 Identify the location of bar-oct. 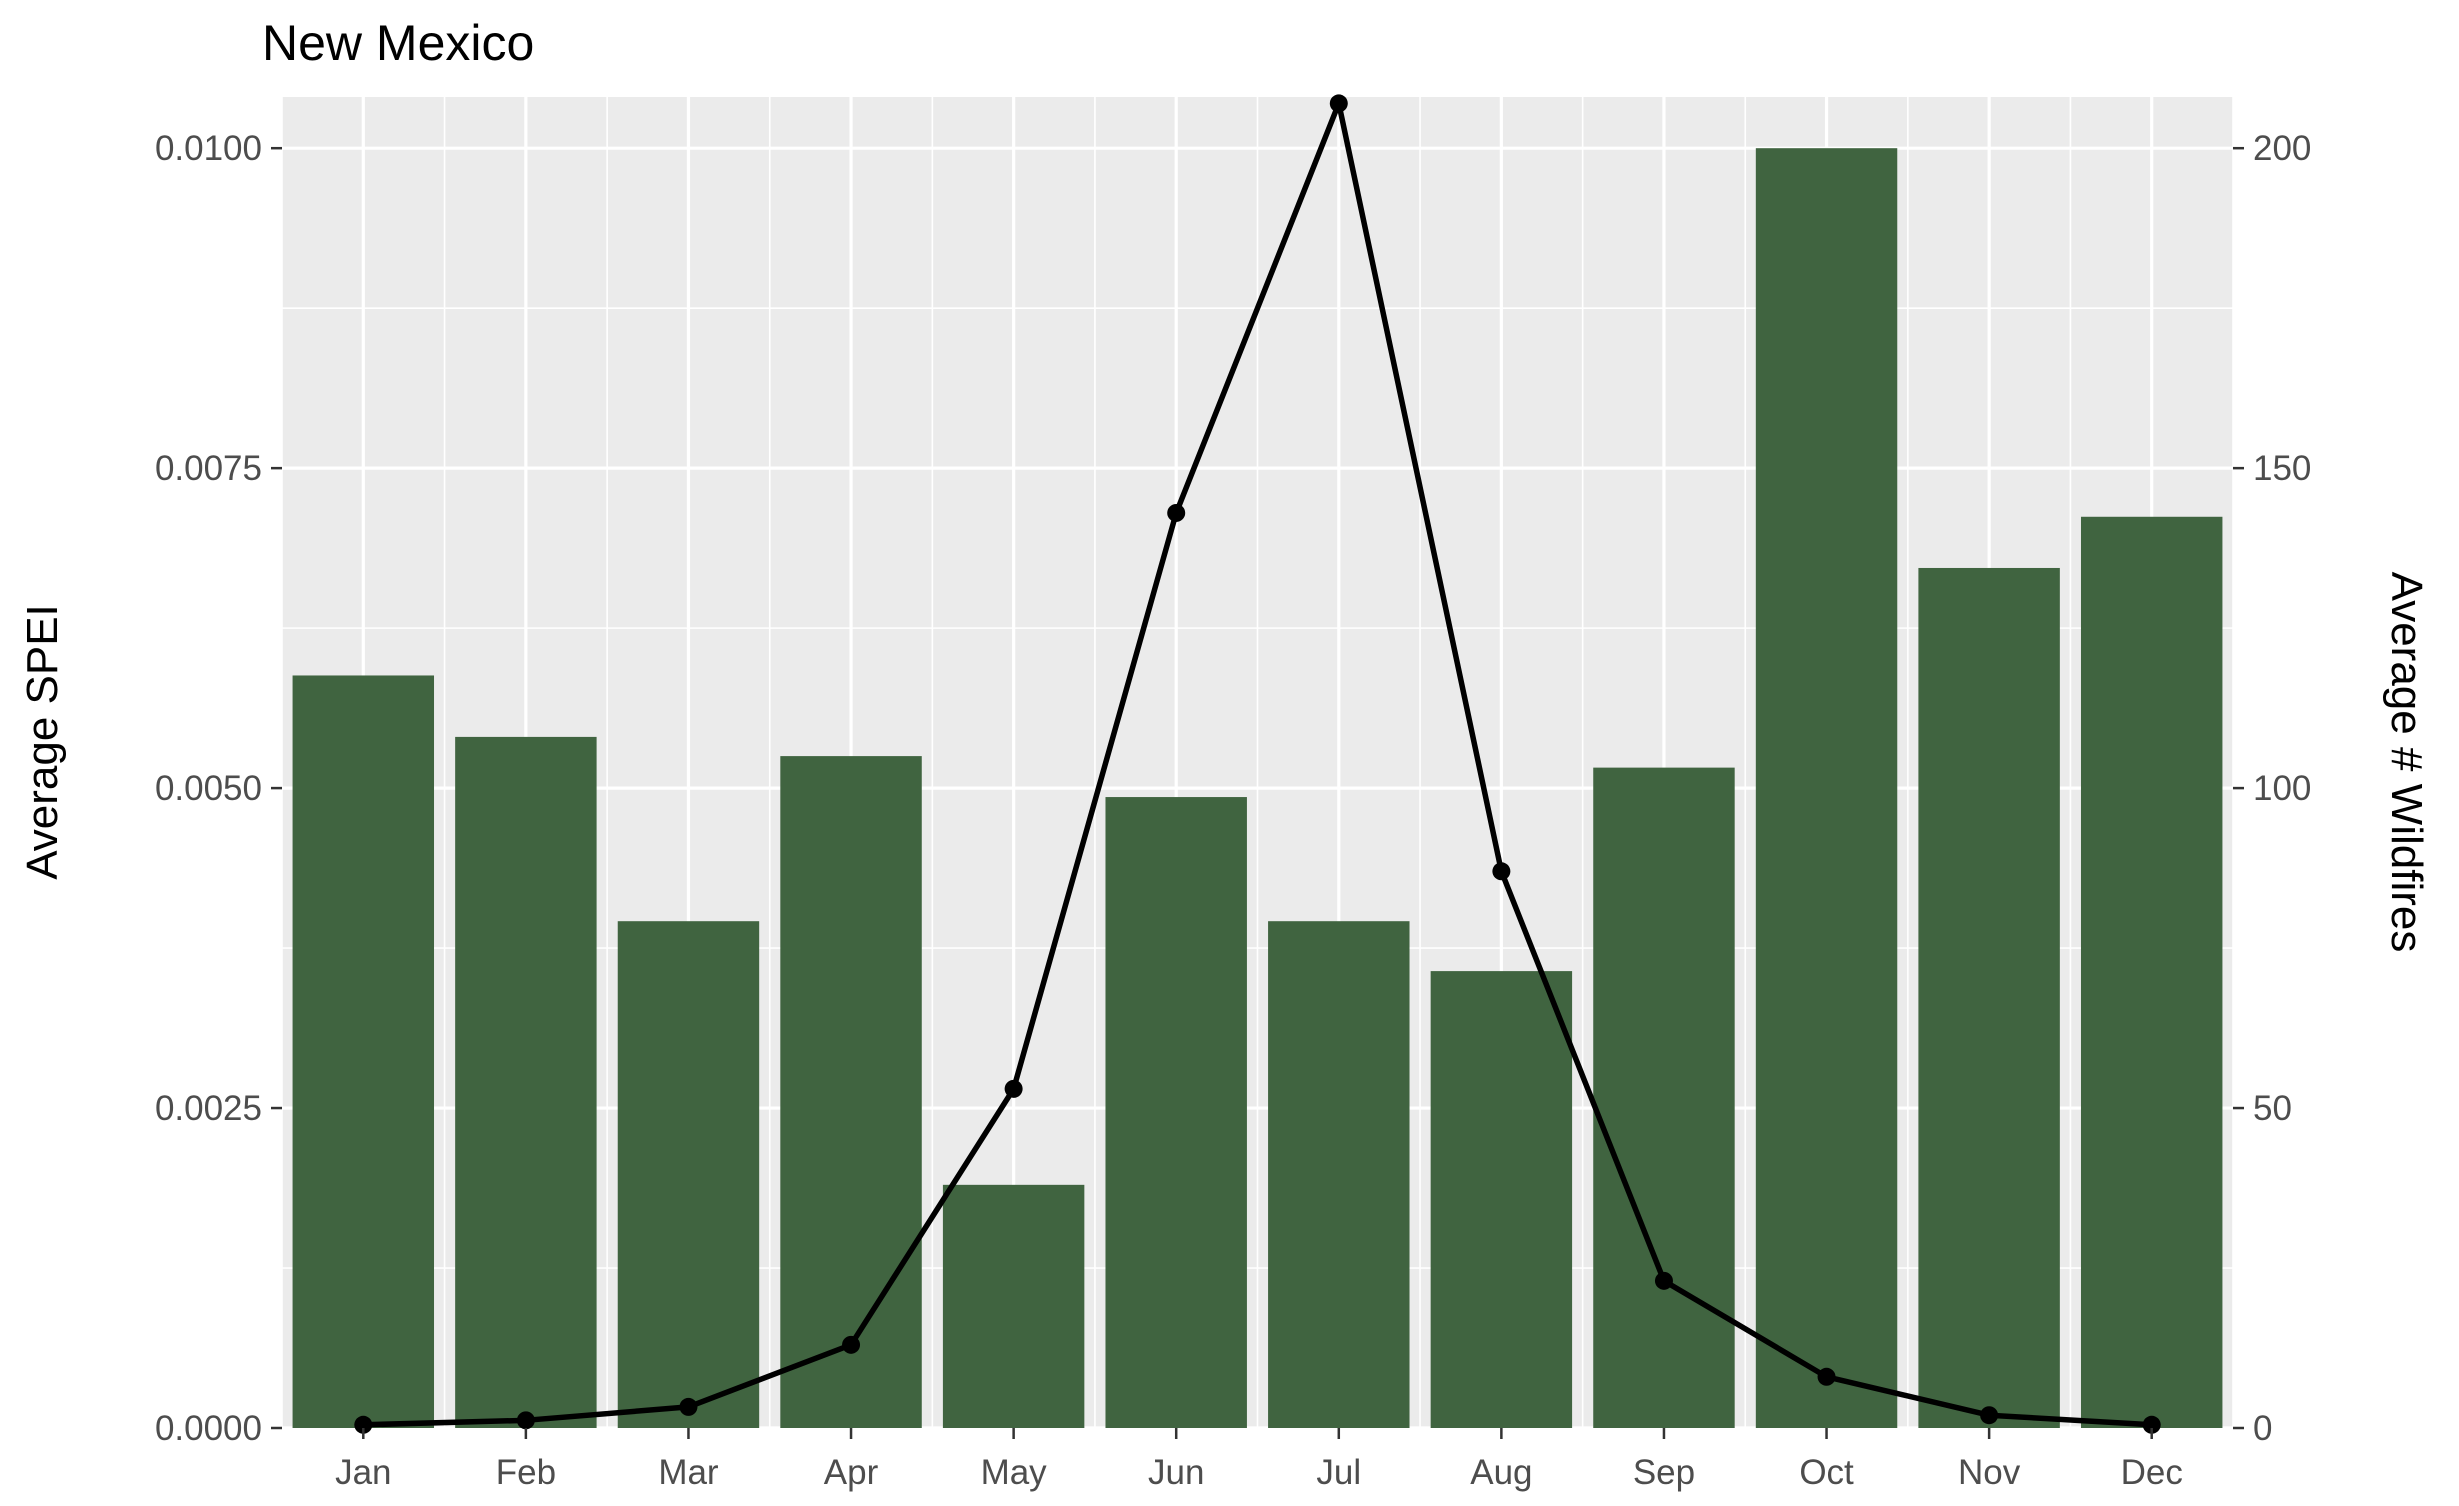
(1826, 788).